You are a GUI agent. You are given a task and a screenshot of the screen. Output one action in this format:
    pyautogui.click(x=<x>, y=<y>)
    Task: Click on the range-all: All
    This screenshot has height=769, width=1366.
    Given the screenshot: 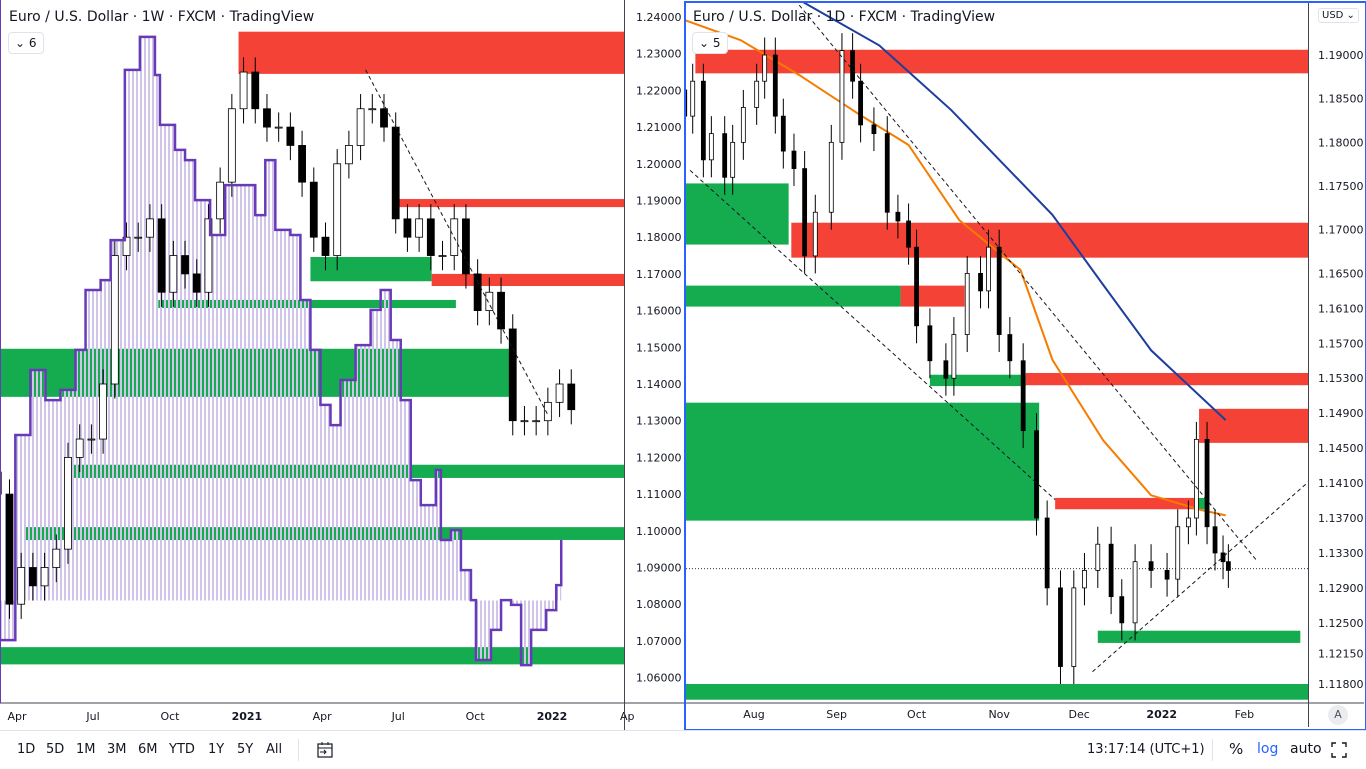 What is the action you would take?
    pyautogui.click(x=274, y=749)
    